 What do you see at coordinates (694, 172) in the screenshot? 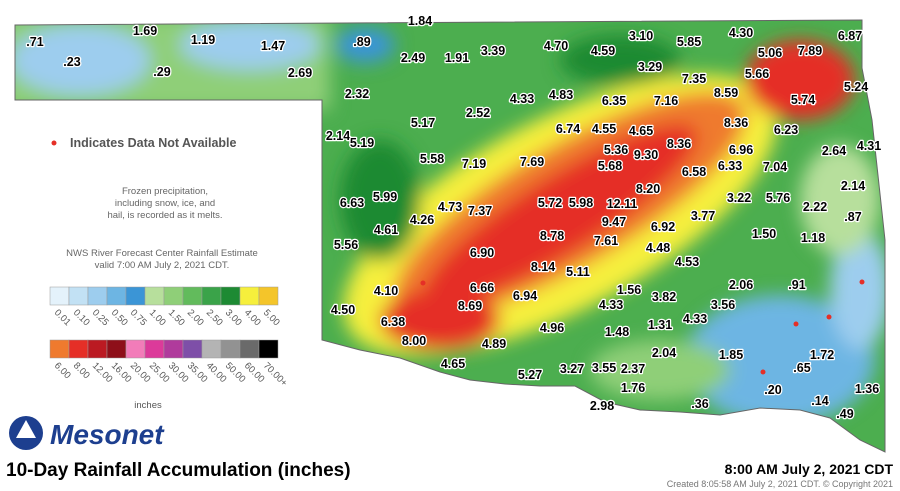
I see `station-value: 6.58` at bounding box center [694, 172].